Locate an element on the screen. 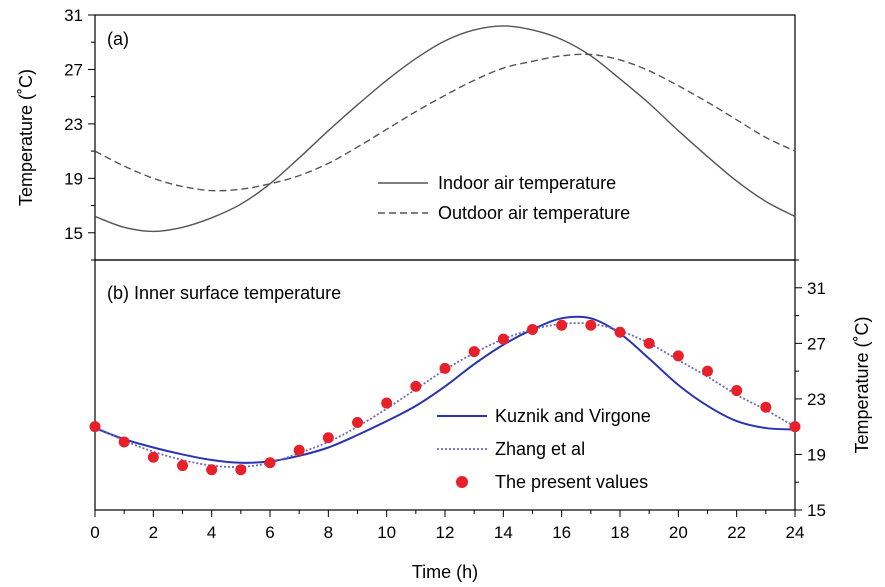 Image resolution: width=885 pixels, height=587 pixels. y-tick-label-b: 19 is located at coordinates (816, 454).